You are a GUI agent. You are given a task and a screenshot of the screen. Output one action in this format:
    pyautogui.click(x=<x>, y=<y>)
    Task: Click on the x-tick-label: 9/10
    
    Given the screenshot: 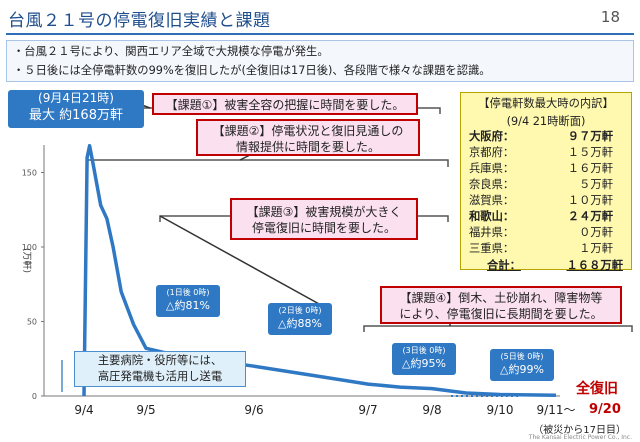 What is the action you would take?
    pyautogui.click(x=500, y=410)
    